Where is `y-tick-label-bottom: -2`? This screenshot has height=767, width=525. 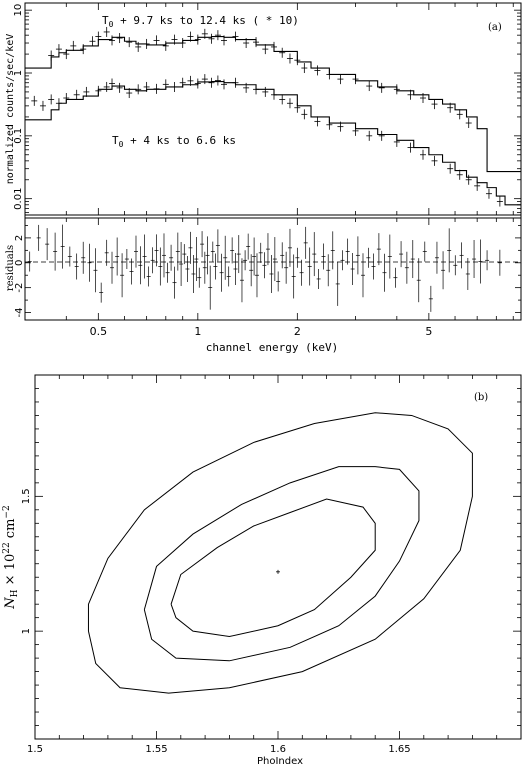 y-tick-label-bottom: -2 is located at coordinates (19, 288).